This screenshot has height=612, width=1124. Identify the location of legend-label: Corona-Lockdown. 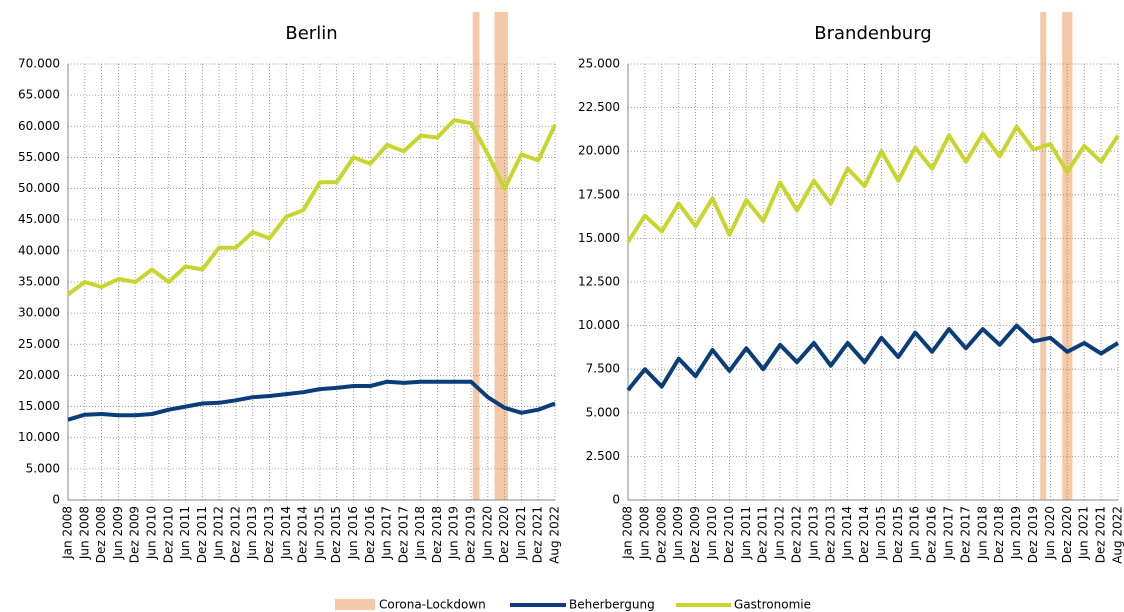
(432, 605).